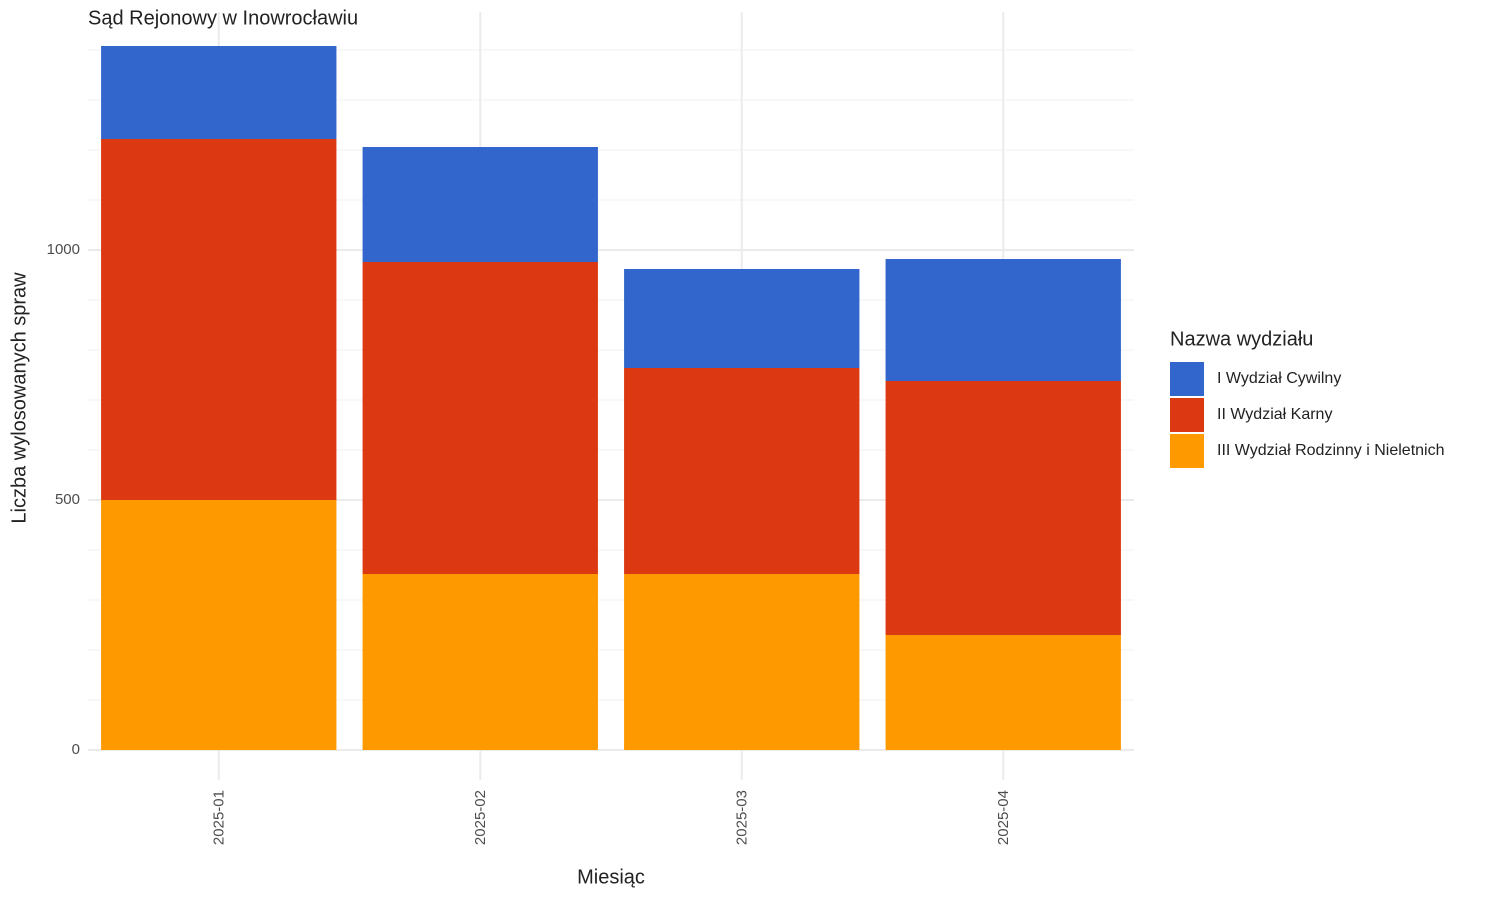 This screenshot has height=900, width=1500. I want to click on y-tick-label: 500, so click(67, 499).